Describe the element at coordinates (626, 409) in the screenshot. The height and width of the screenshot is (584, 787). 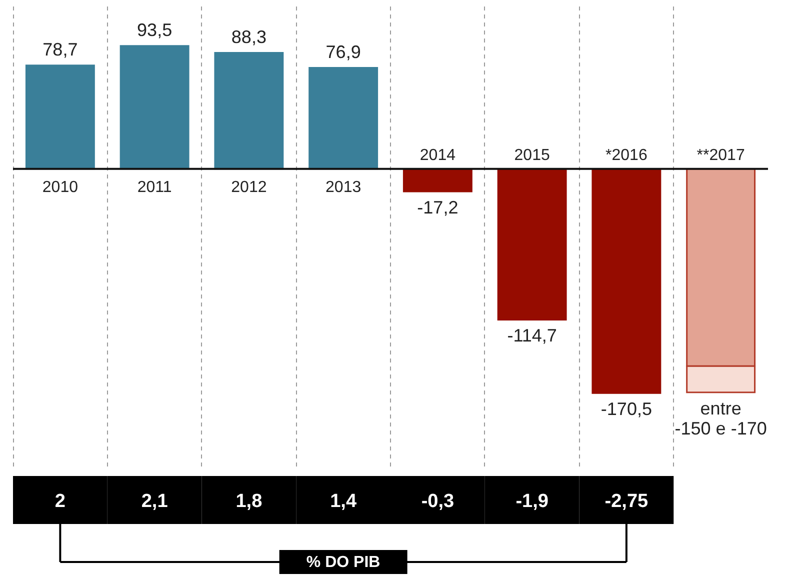
I see `data-label: -170,5` at that location.